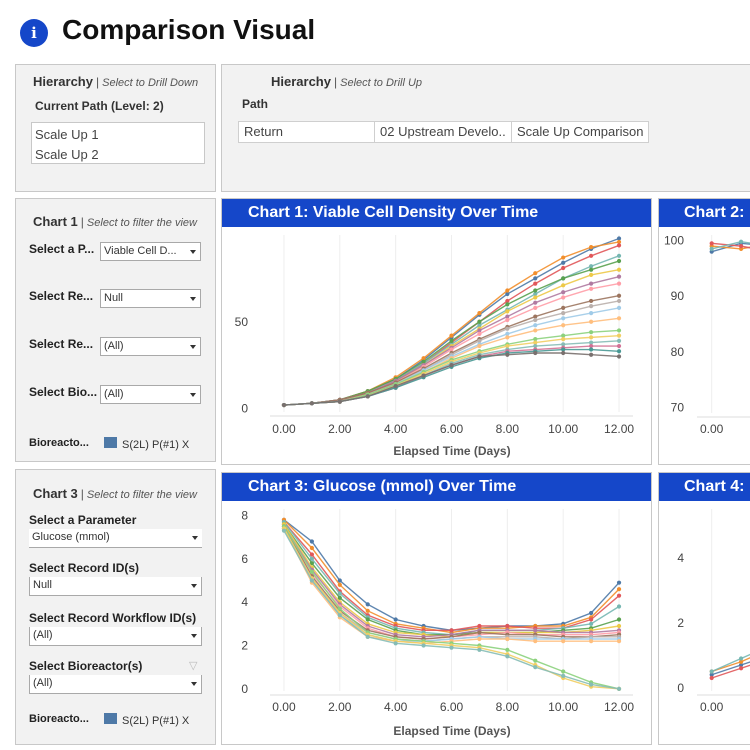  I want to click on breadcrumb-item: Scale Up Comparison, so click(580, 132).